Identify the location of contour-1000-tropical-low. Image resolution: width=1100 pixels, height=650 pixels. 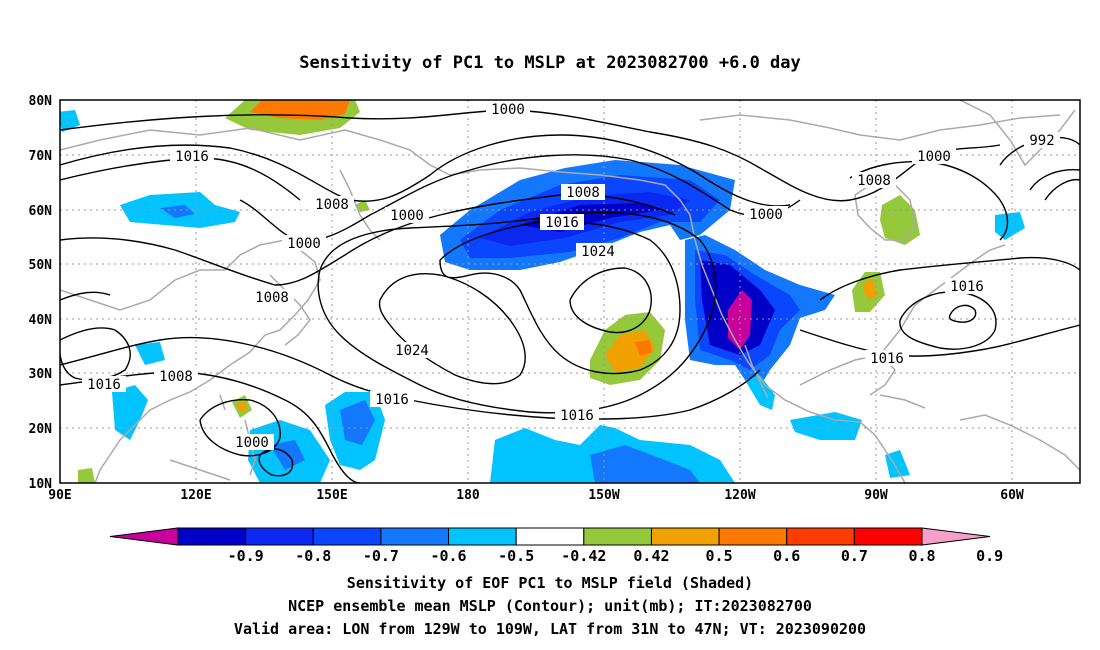
(240, 427).